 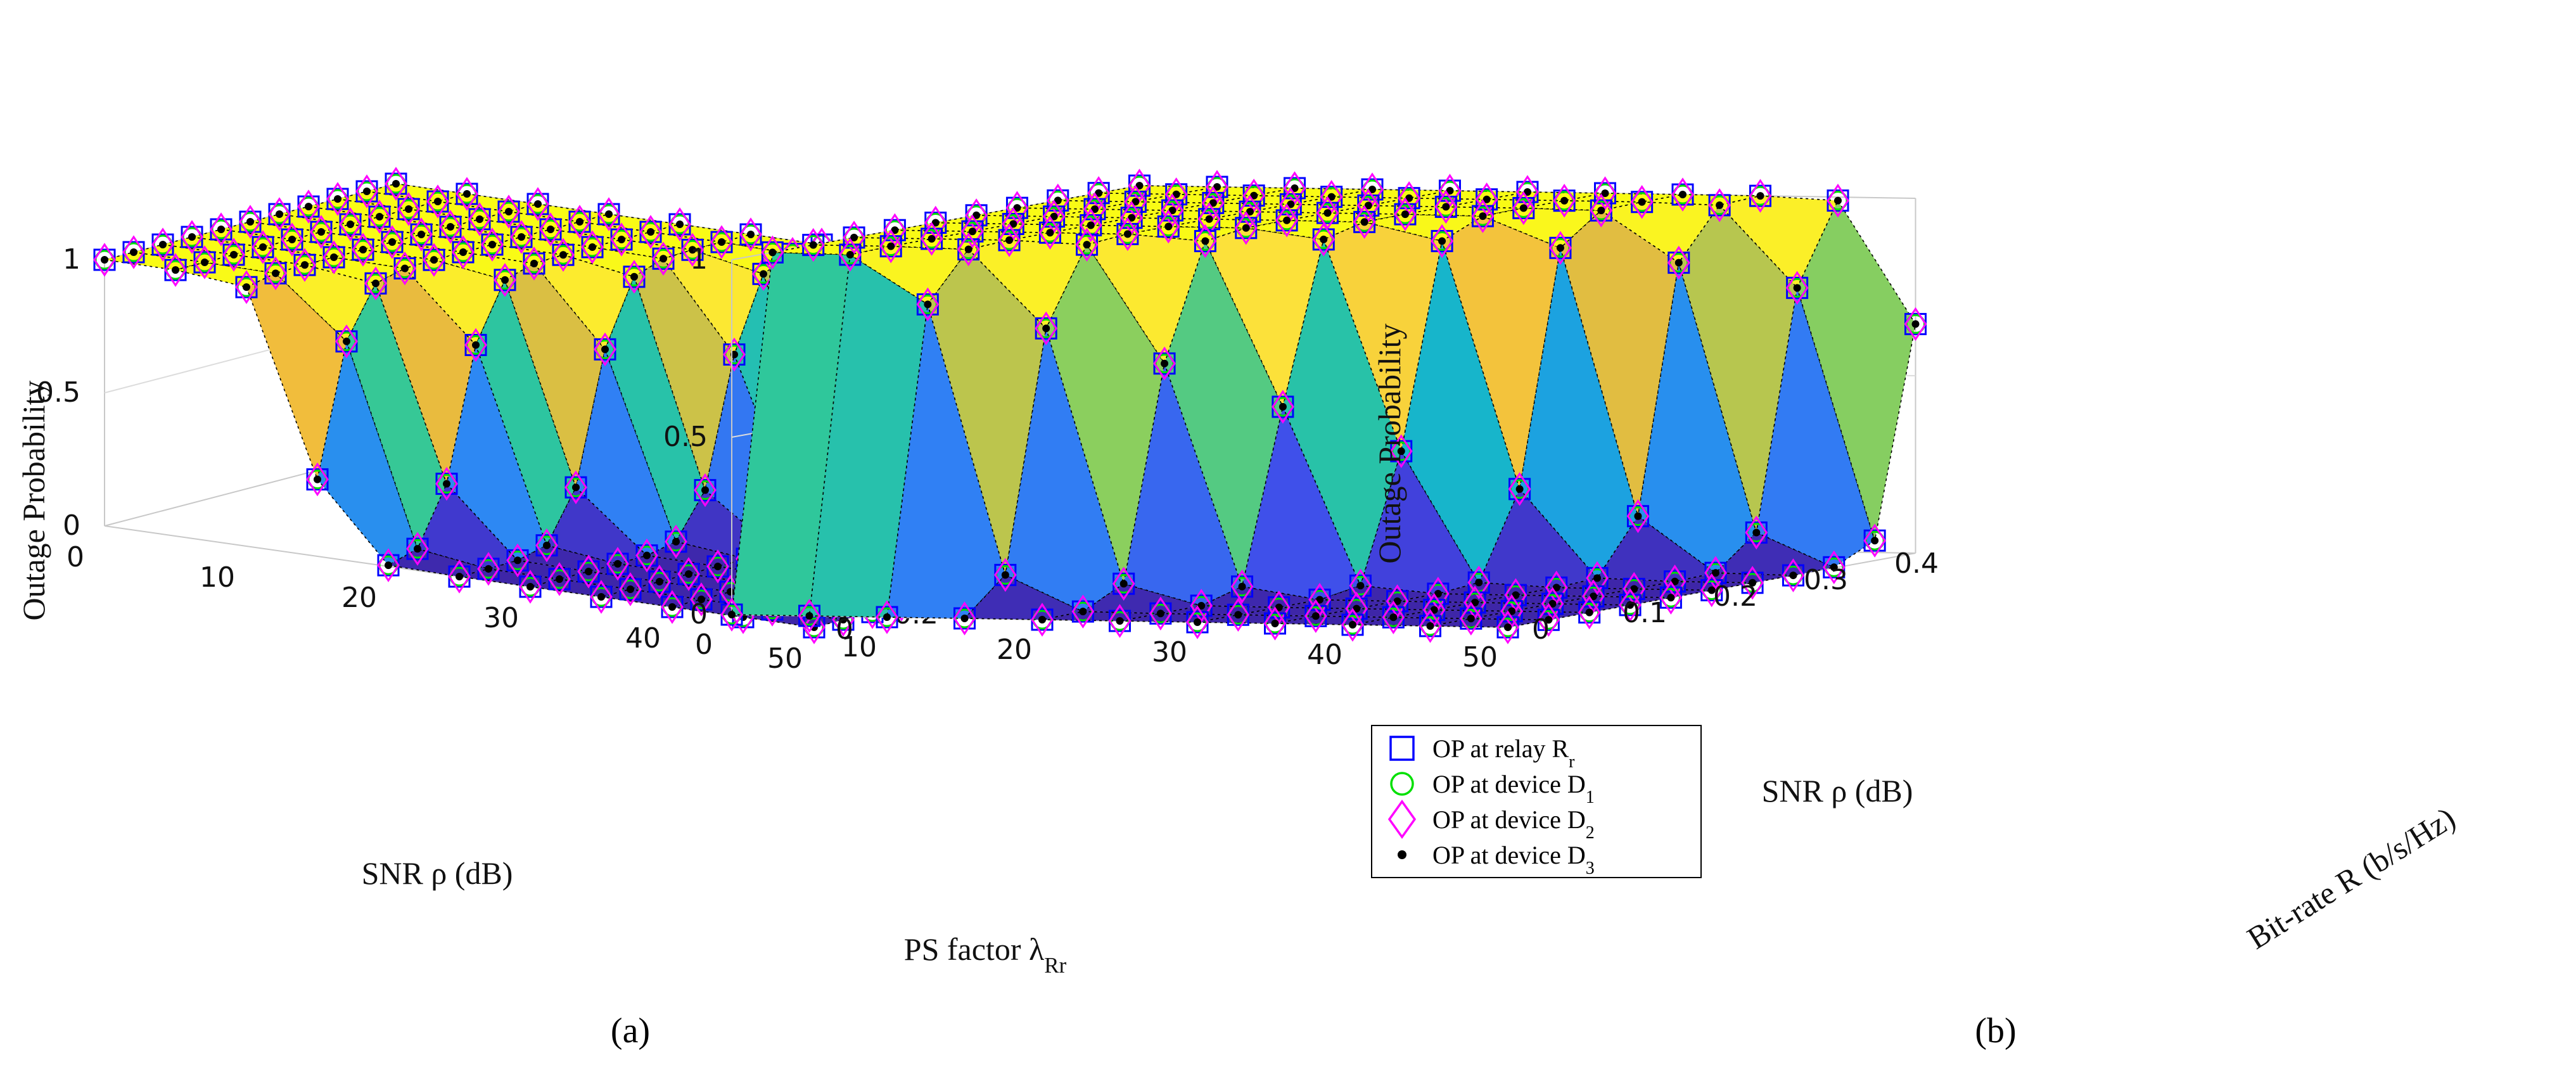 I want to click on x-tick-label: 40, so click(x=1325, y=655).